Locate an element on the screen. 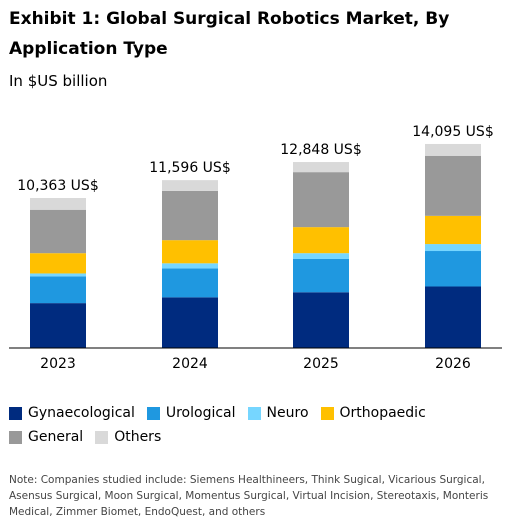 This screenshot has width=518, height=524. bar-segment-orthopaedic-2023 is located at coordinates (58, 263).